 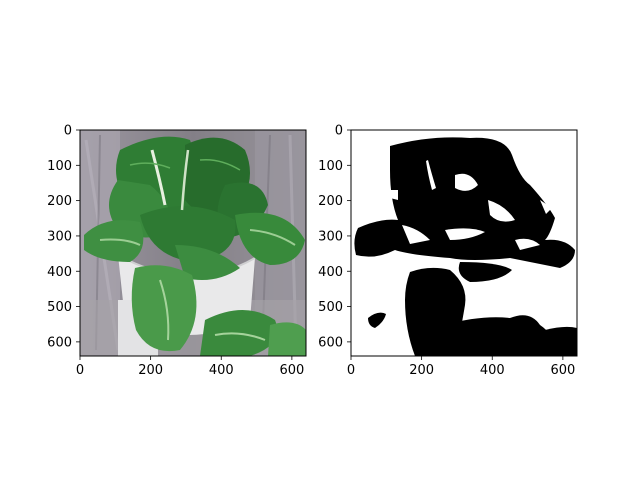 I want to click on mask-y-tick-label: 600, so click(x=330, y=342).